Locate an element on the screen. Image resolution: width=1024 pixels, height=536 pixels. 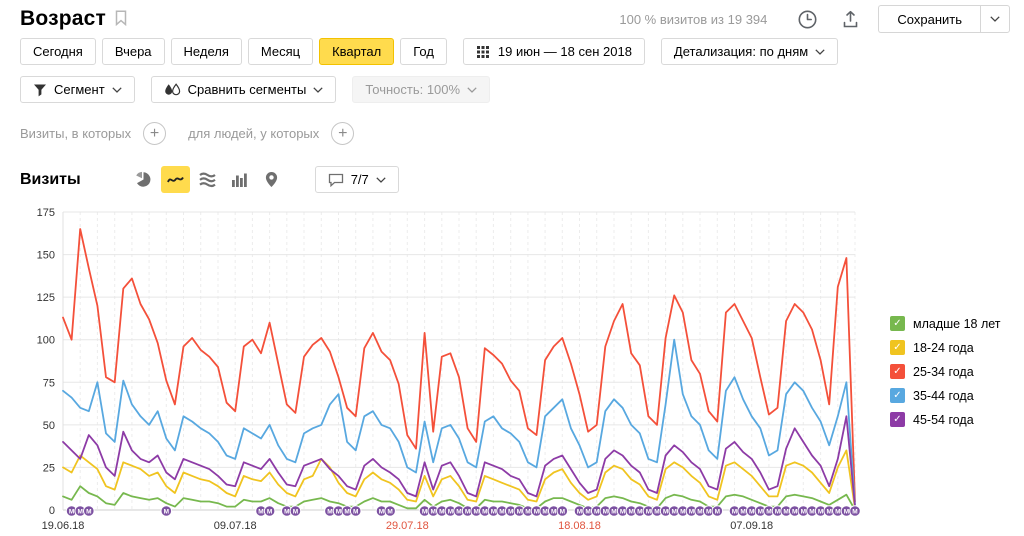
x-axis-label: 18.08.18 is located at coordinates (579, 526).